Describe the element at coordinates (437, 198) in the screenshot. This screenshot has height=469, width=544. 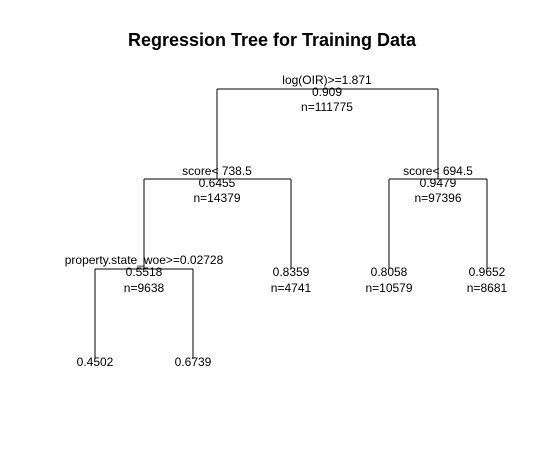
I see `right-n: n=97396` at that location.